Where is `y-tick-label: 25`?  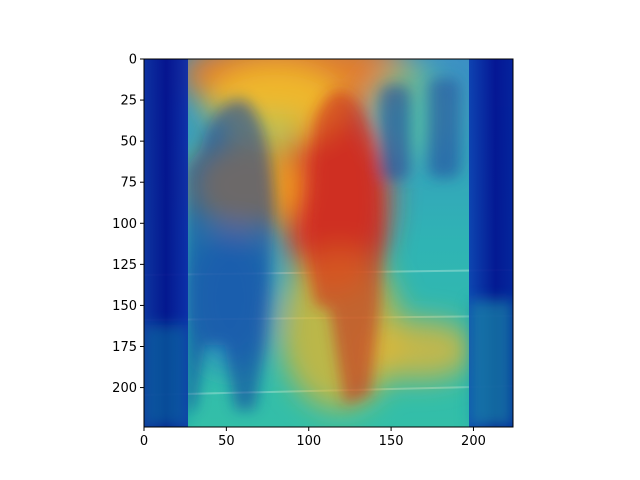
y-tick-label: 25 is located at coordinates (128, 101).